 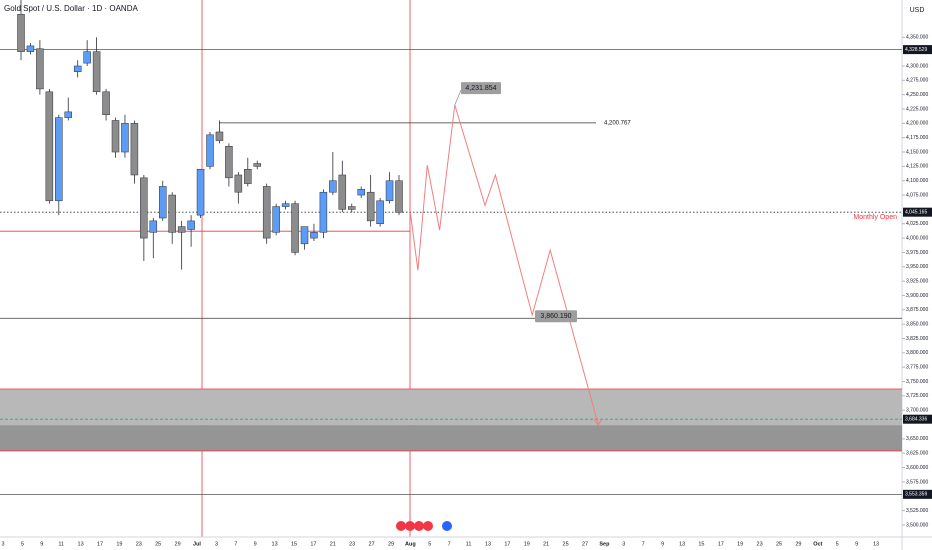 What do you see at coordinates (917, 224) in the screenshot?
I see `y-tick-label: 4,025.000` at bounding box center [917, 224].